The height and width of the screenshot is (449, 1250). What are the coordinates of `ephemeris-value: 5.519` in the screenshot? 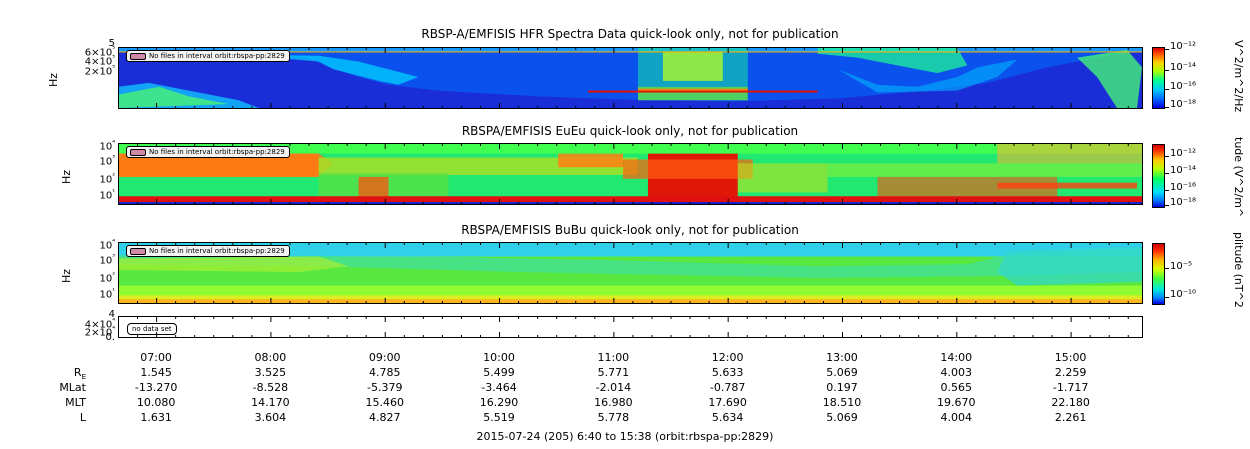 It's located at (499, 417).